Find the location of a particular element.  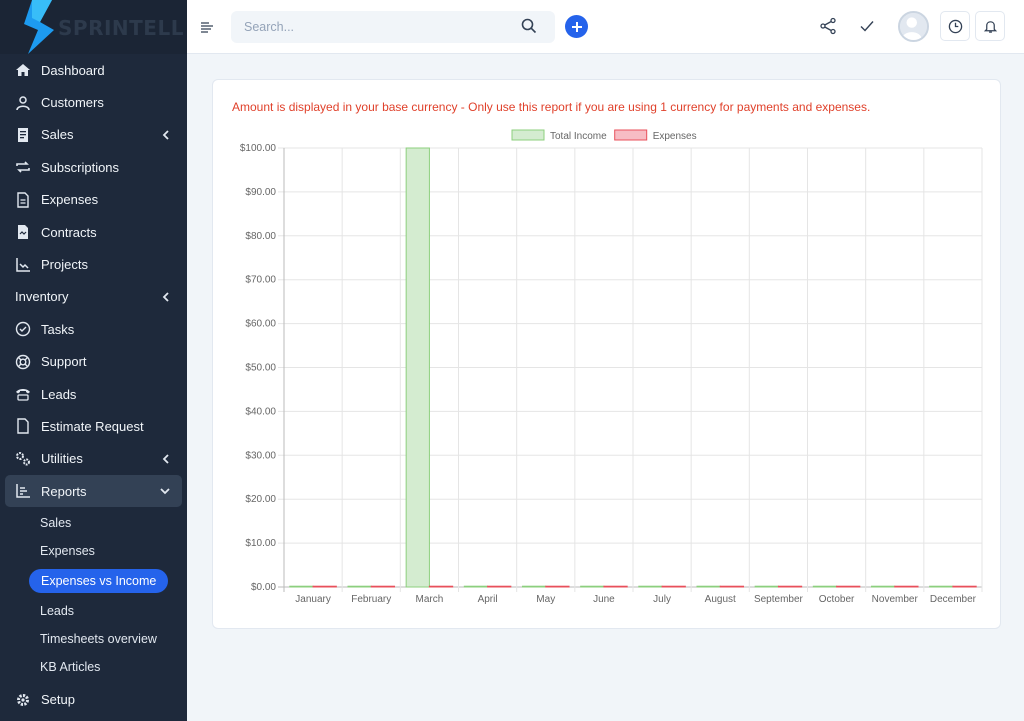

submenu-item-timesheets-overview: Timesheets overview is located at coordinates (93, 639).